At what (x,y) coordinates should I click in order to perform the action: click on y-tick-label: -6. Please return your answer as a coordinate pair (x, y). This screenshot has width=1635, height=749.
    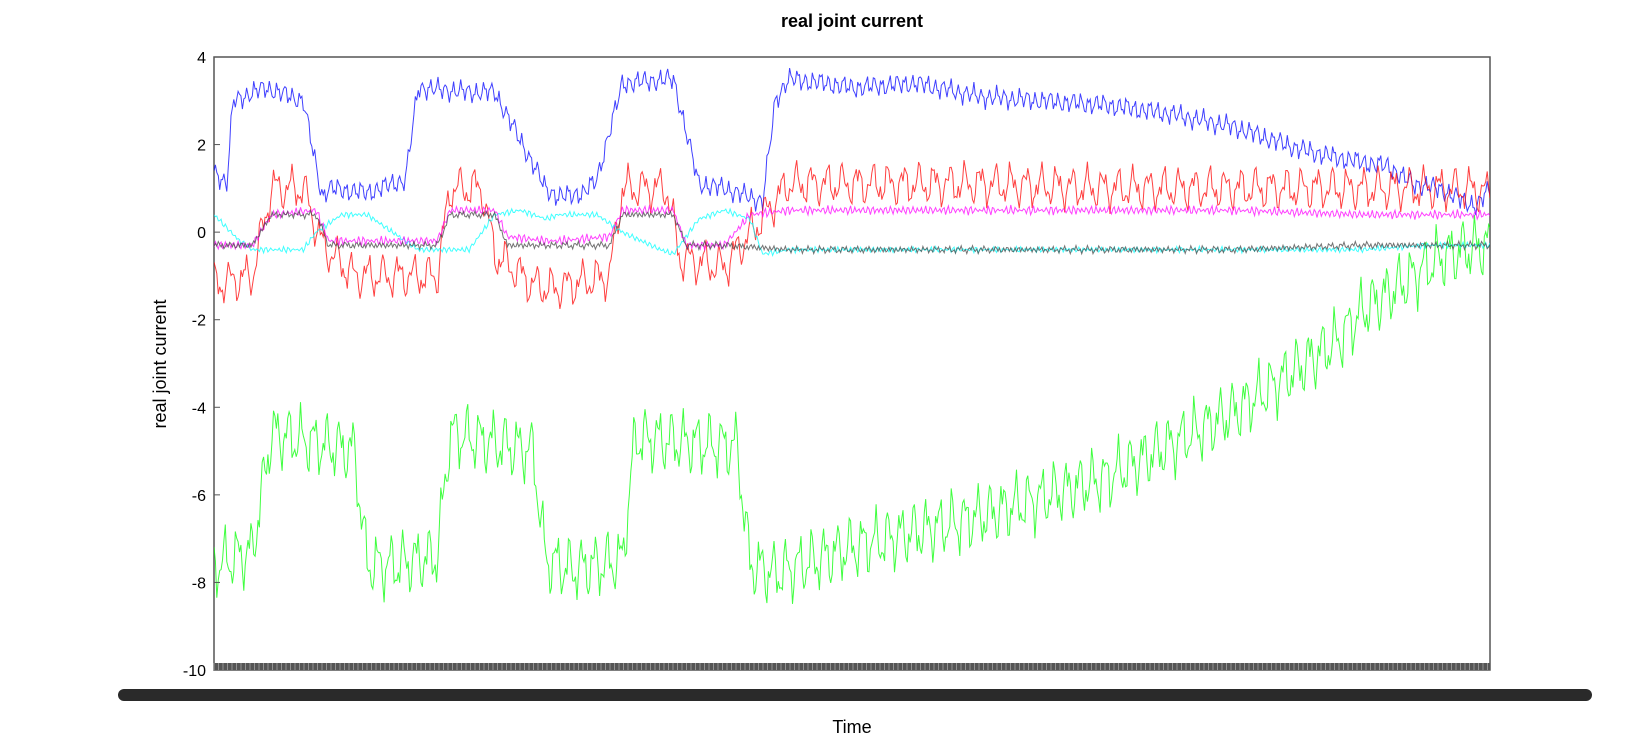
    Looking at the image, I should click on (199, 496).